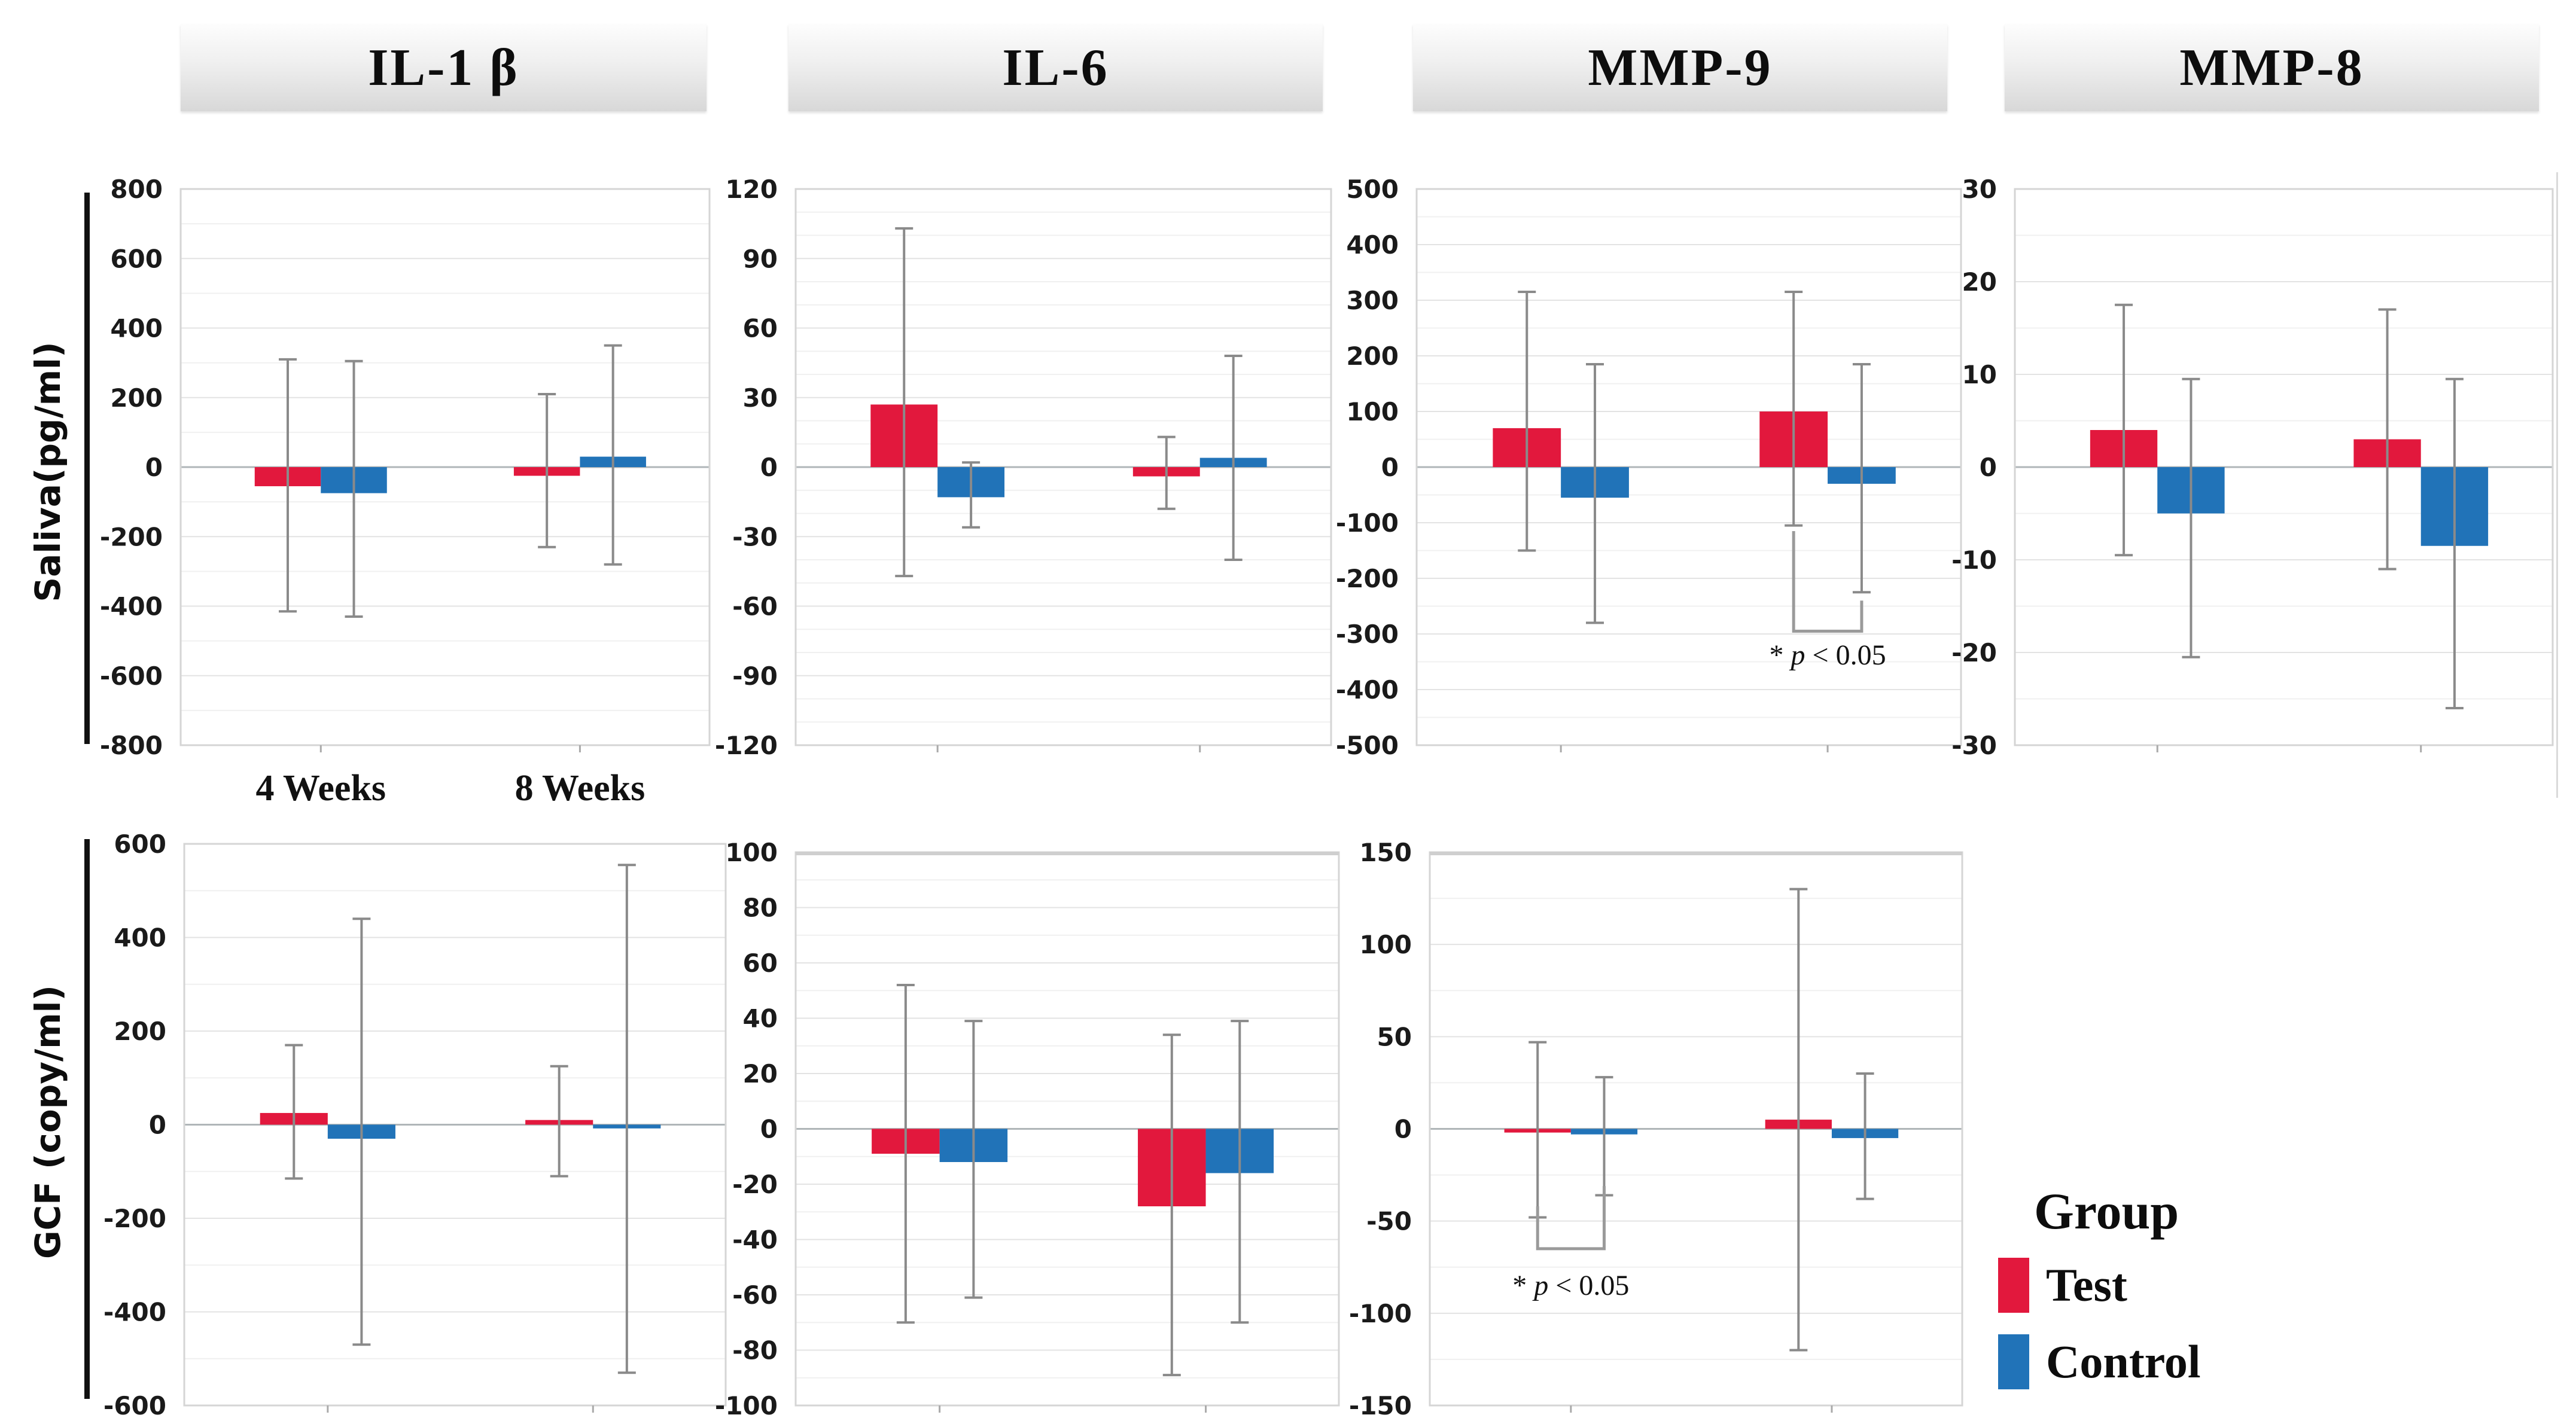 Image resolution: width=2576 pixels, height=1427 pixels. What do you see at coordinates (755, 676) in the screenshot?
I see `y-tick-label: -90` at bounding box center [755, 676].